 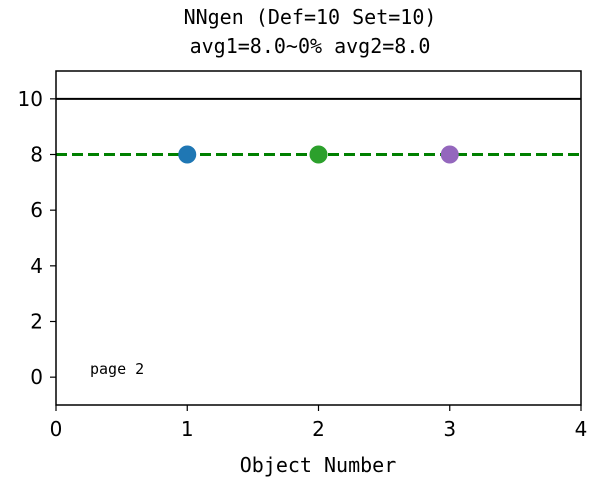 What do you see at coordinates (36, 155) in the screenshot?
I see `y-tick-label-4: 8` at bounding box center [36, 155].